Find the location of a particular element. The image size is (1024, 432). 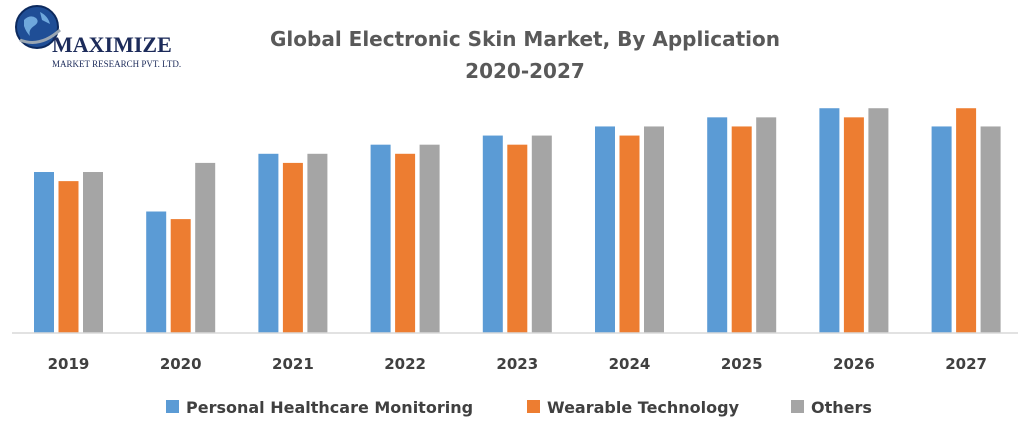

bar-wearable-technology-2027 is located at coordinates (966, 220).